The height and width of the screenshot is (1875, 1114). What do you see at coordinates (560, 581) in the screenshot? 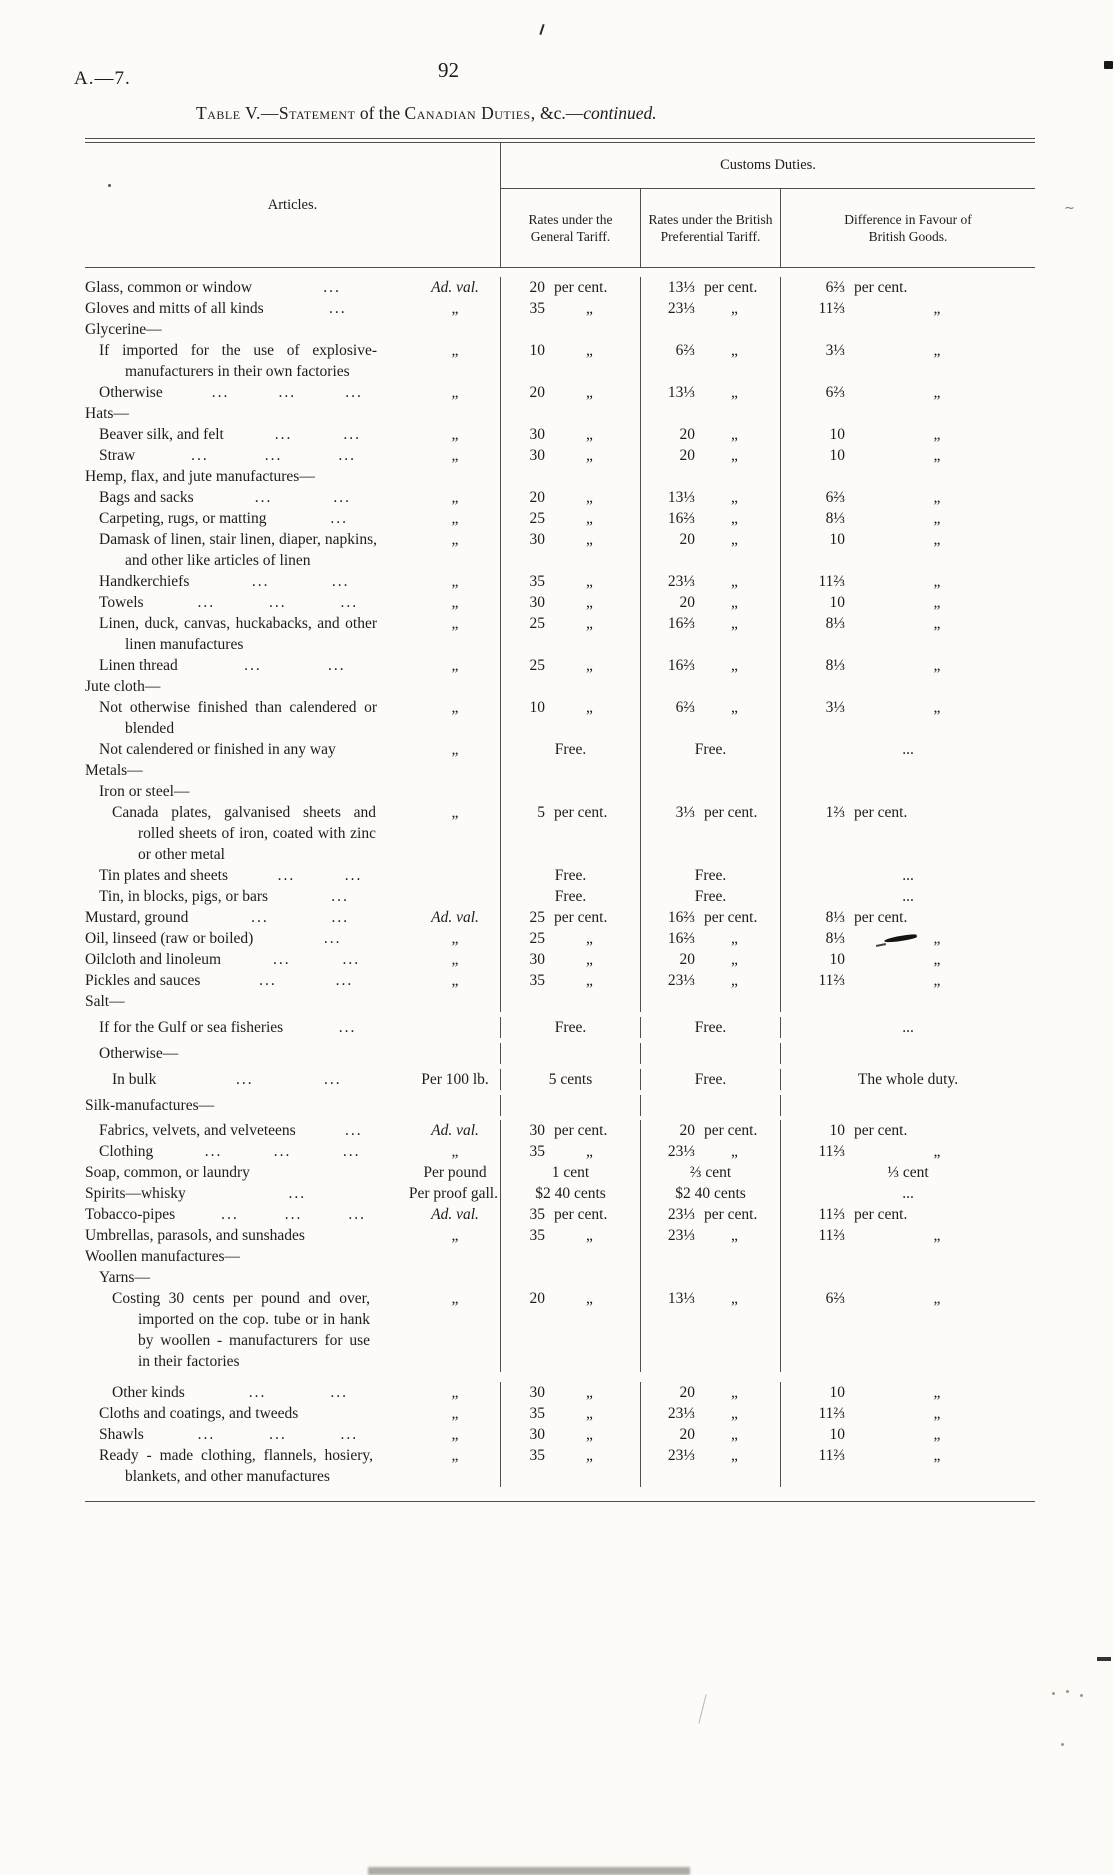
I see `table-row: Handkerchiefs...... „ 35 „ 23⅓ „ 11⅔ „` at bounding box center [560, 581].